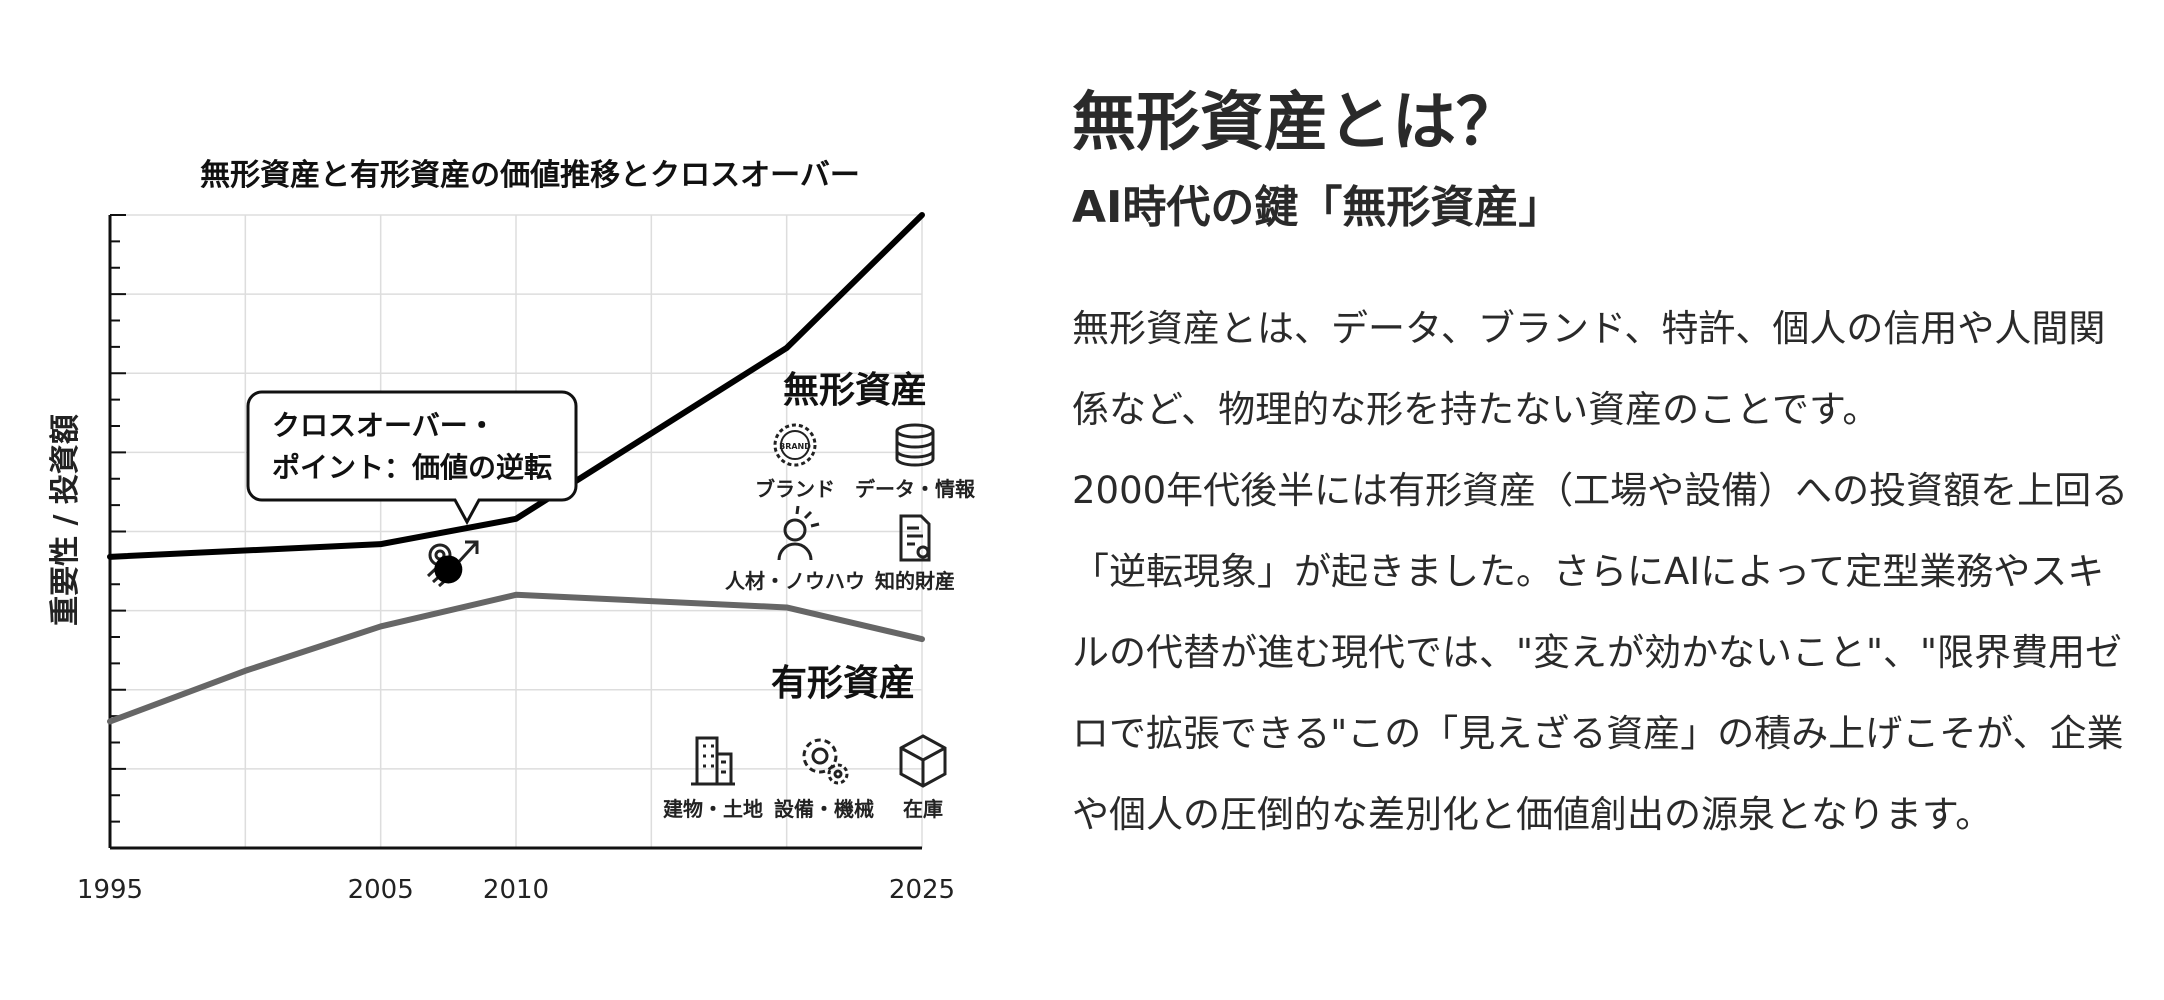 This screenshot has width=2164, height=1000. I want to click on series-line-intangible, so click(516, 386).